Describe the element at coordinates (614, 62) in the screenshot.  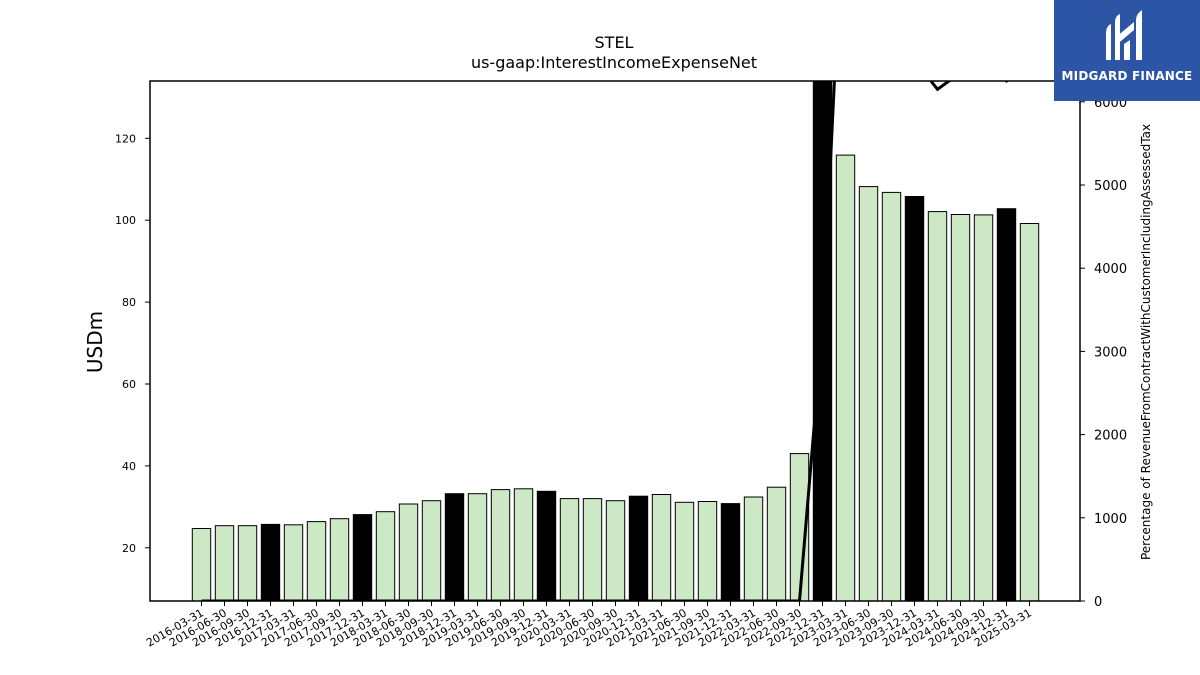
I see `chart-subtitle: us-gaap:InterestIncomeExpenseNet` at that location.